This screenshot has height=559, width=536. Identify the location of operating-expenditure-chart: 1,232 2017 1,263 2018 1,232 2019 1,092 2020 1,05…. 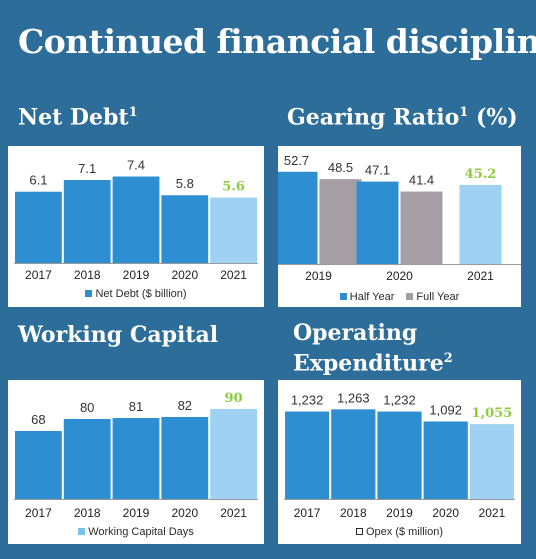
(399, 455).